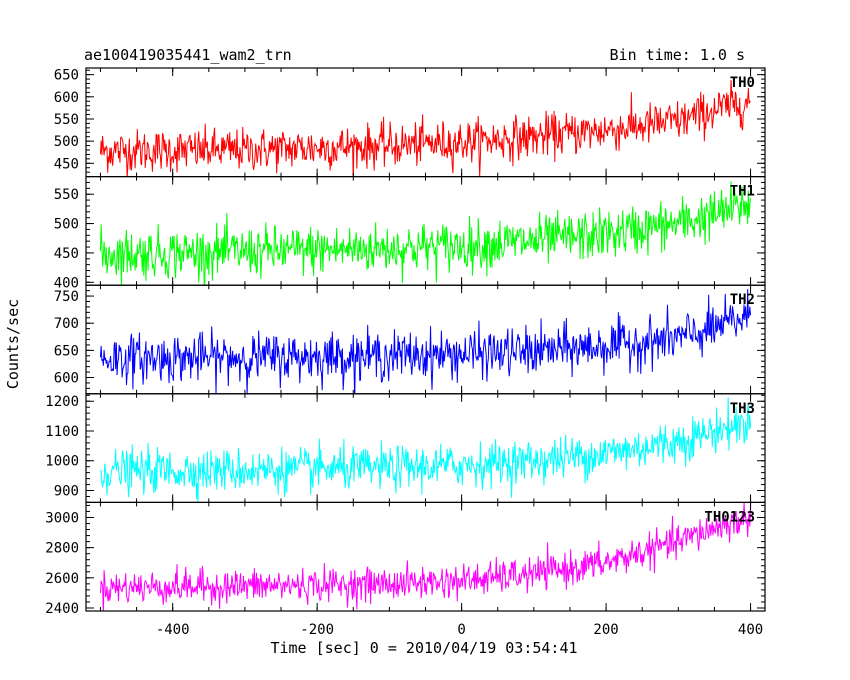  Describe the element at coordinates (426, 450) in the screenshot. I see `series-line-th3` at that location.